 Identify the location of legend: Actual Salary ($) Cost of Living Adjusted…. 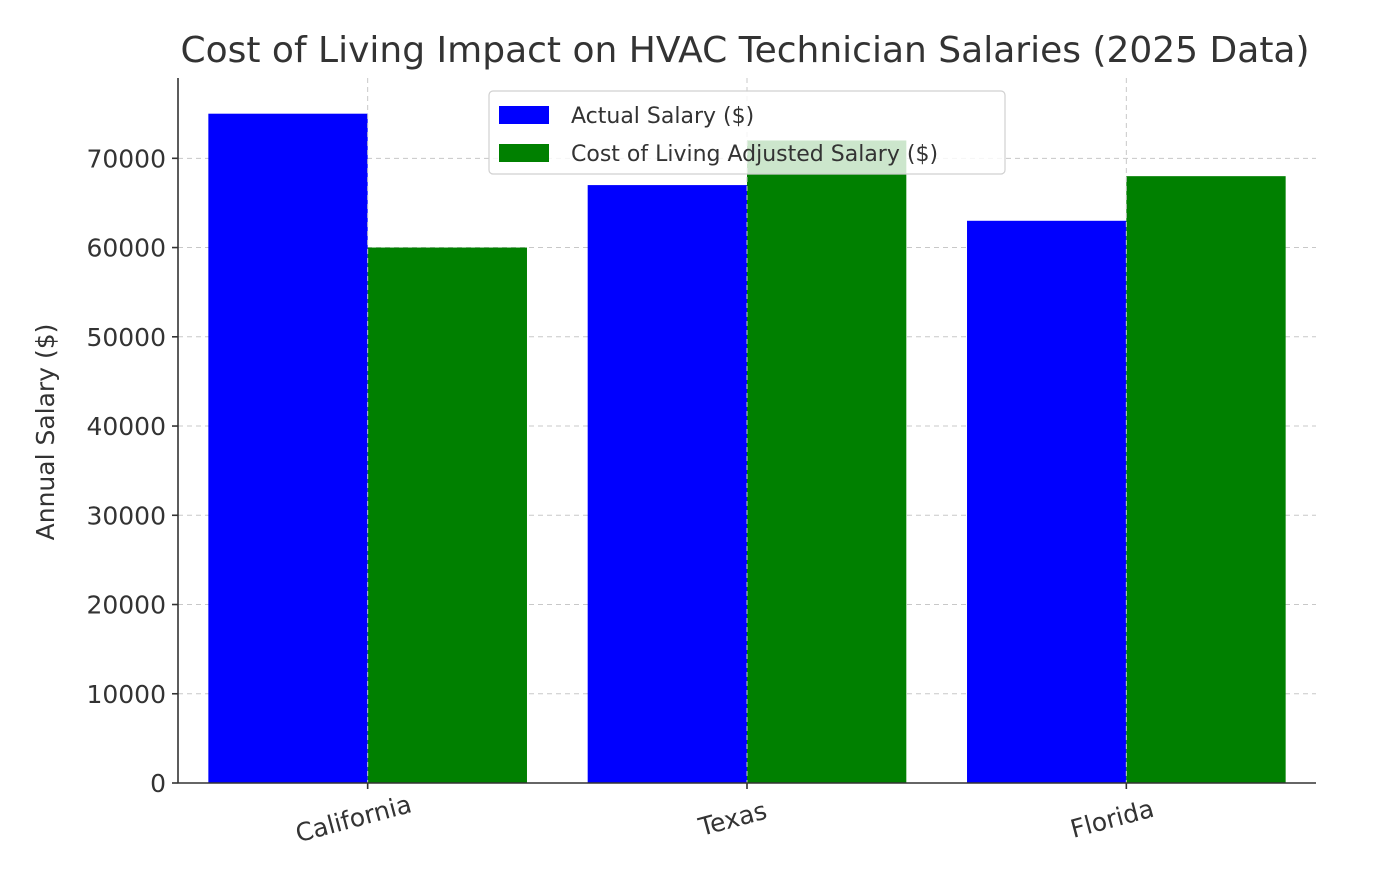
(747, 132).